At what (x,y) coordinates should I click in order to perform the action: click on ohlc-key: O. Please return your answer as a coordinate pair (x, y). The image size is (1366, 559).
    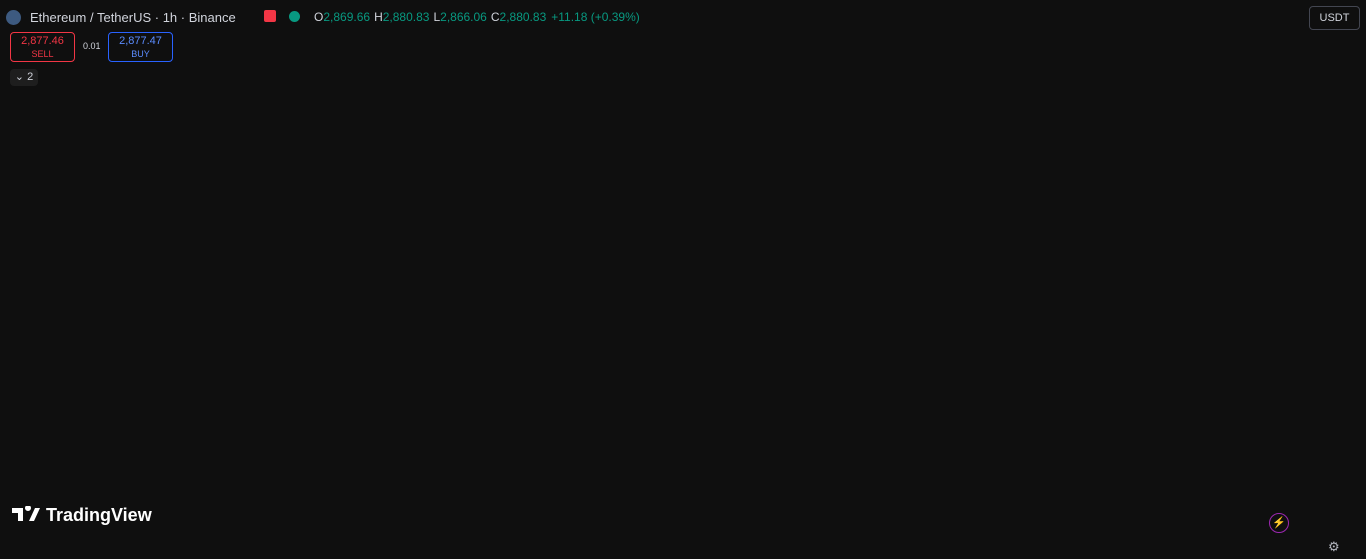
    Looking at the image, I should click on (319, 17).